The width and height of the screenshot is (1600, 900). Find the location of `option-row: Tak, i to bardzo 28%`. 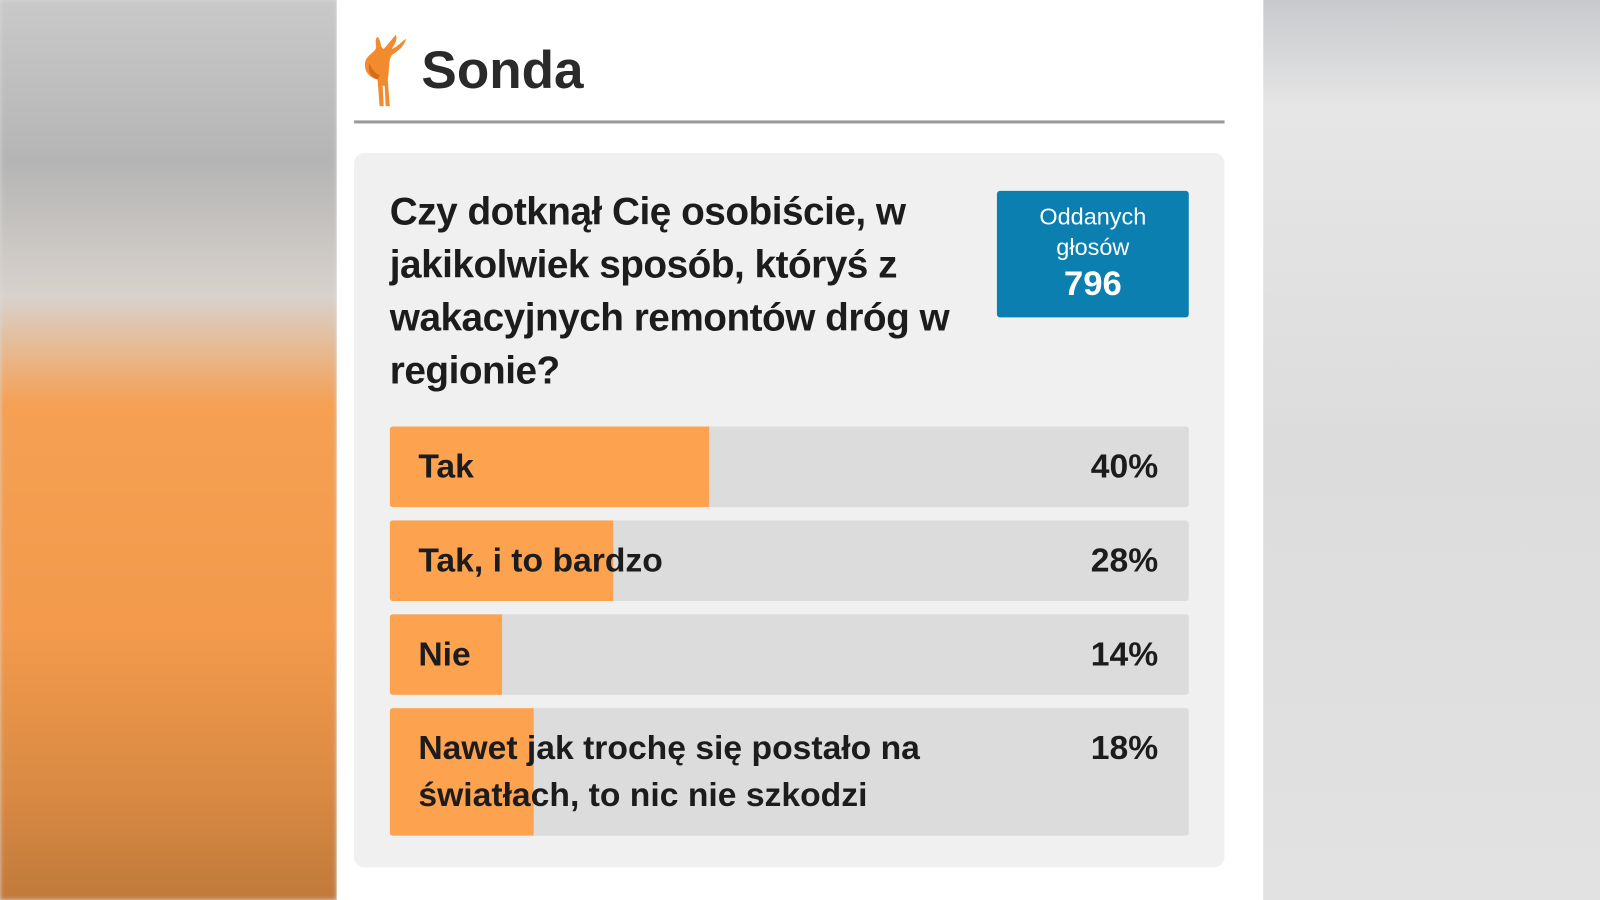

option-row: Tak, i to bardzo 28% is located at coordinates (789, 561).